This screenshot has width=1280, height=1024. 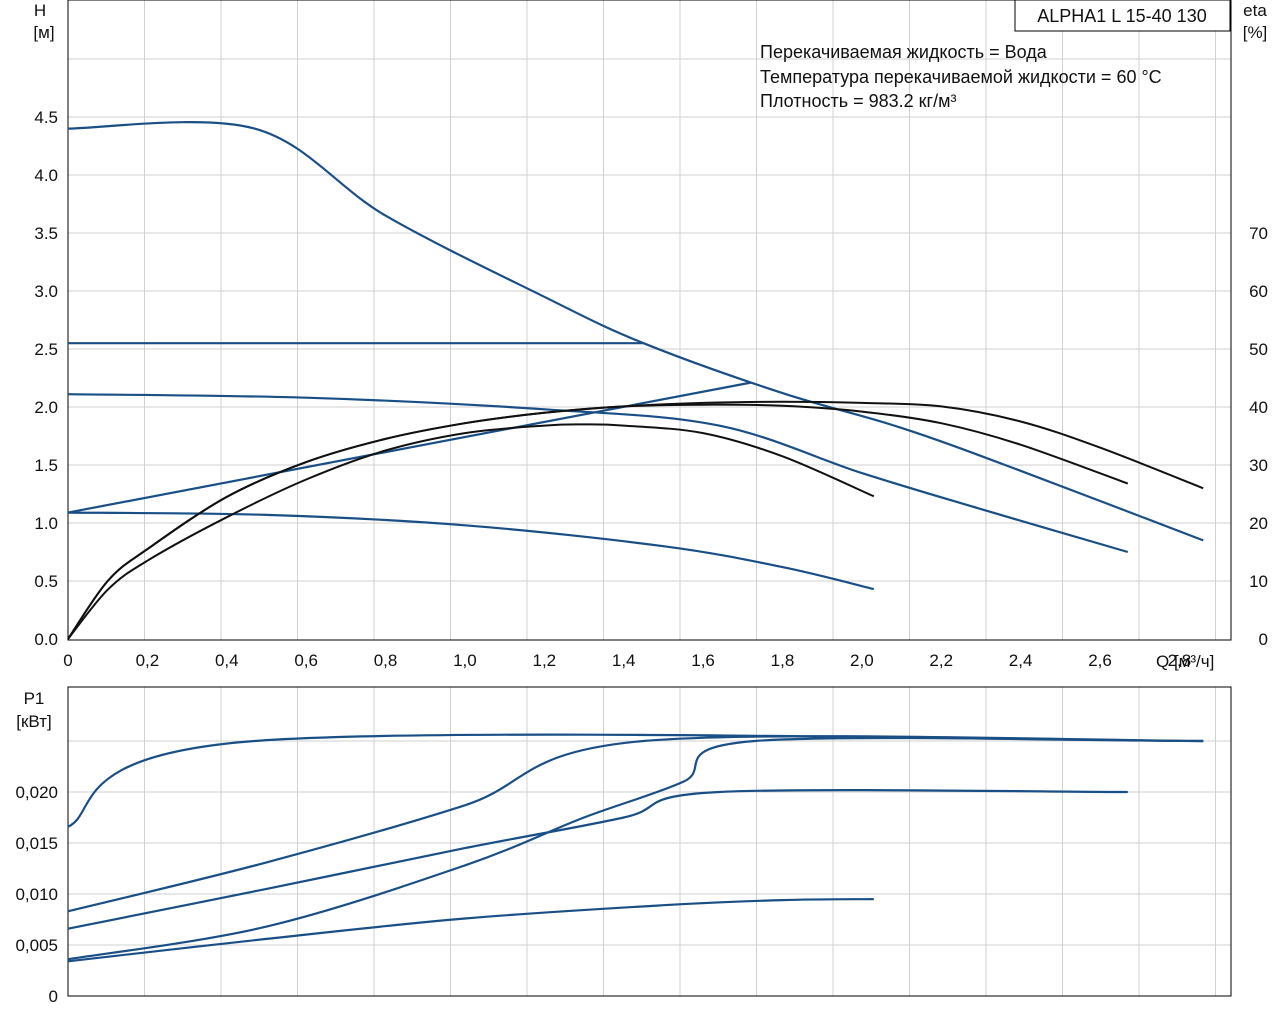 What do you see at coordinates (227, 660) in the screenshot?
I see `q-tick-label: 0,4` at bounding box center [227, 660].